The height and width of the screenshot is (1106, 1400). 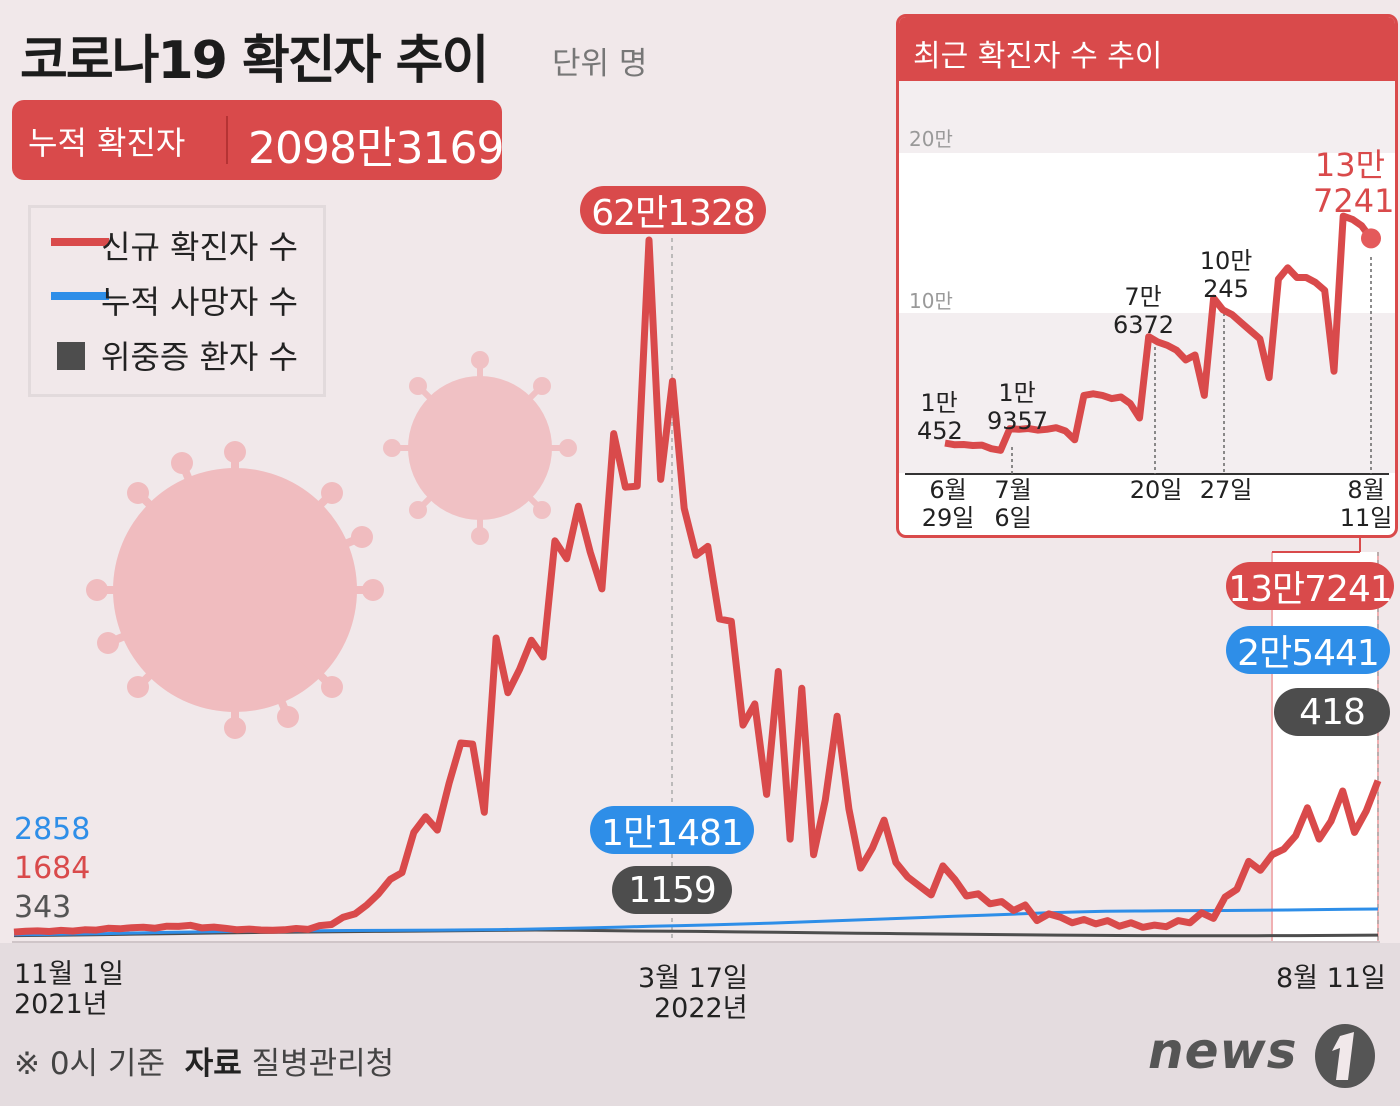 I want to click on inset-title: 최근 확진자 수 추이, so click(x=1038, y=56).